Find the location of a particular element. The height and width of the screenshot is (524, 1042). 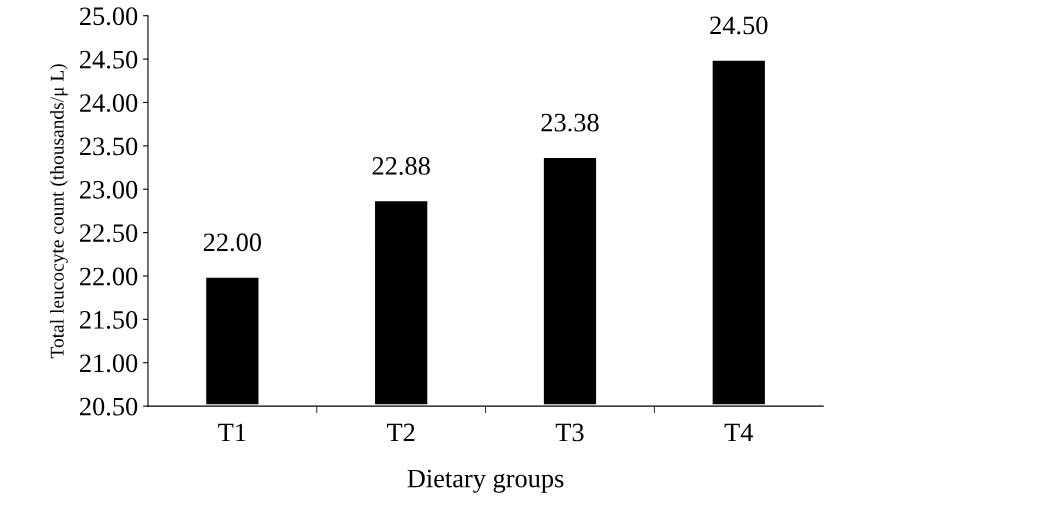

y-tick-label: 22.50 is located at coordinates (109, 233).